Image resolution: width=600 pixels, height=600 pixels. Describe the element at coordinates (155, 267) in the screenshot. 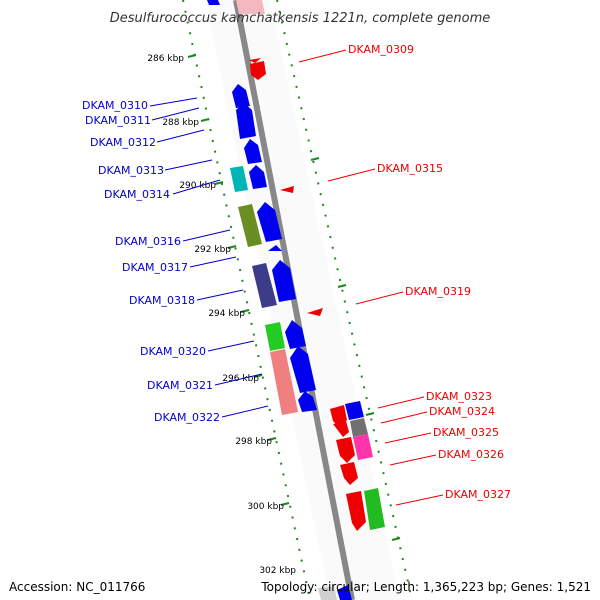

I see `gene-label: DKAM_0317` at that location.